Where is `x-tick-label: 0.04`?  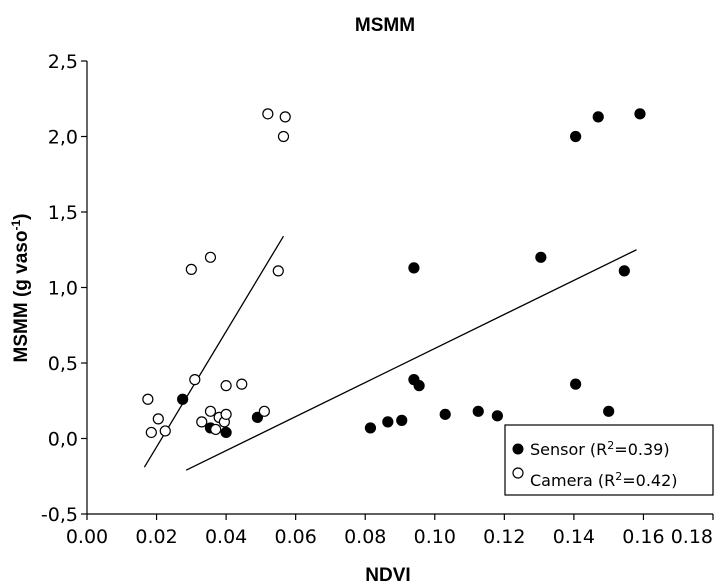 x-tick-label: 0.04 is located at coordinates (226, 537).